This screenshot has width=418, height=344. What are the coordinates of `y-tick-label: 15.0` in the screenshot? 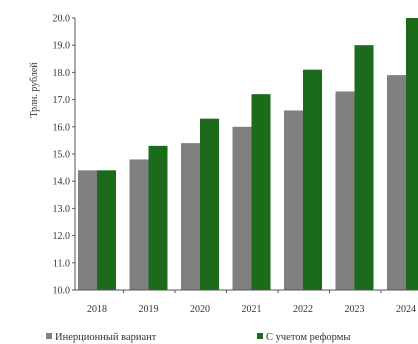 It's located at (62, 155).